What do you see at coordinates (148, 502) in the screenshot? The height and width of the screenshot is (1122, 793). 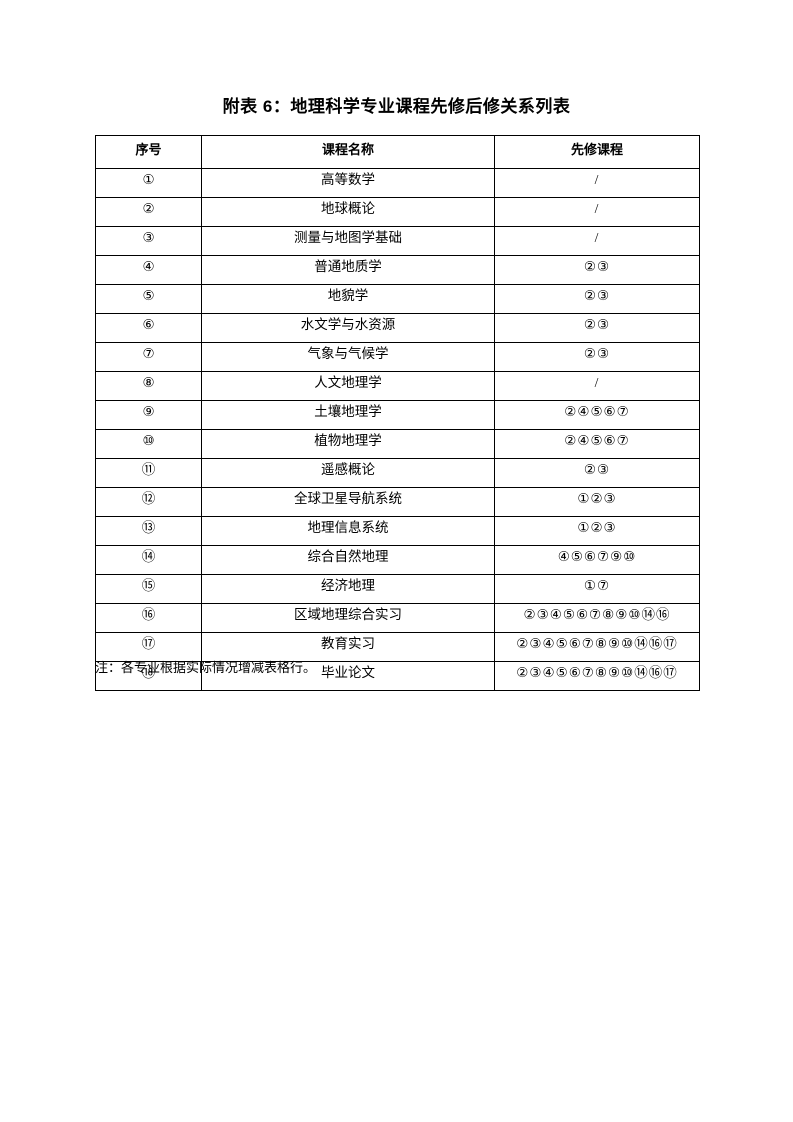 I see `cell-seq-number: ⑫` at bounding box center [148, 502].